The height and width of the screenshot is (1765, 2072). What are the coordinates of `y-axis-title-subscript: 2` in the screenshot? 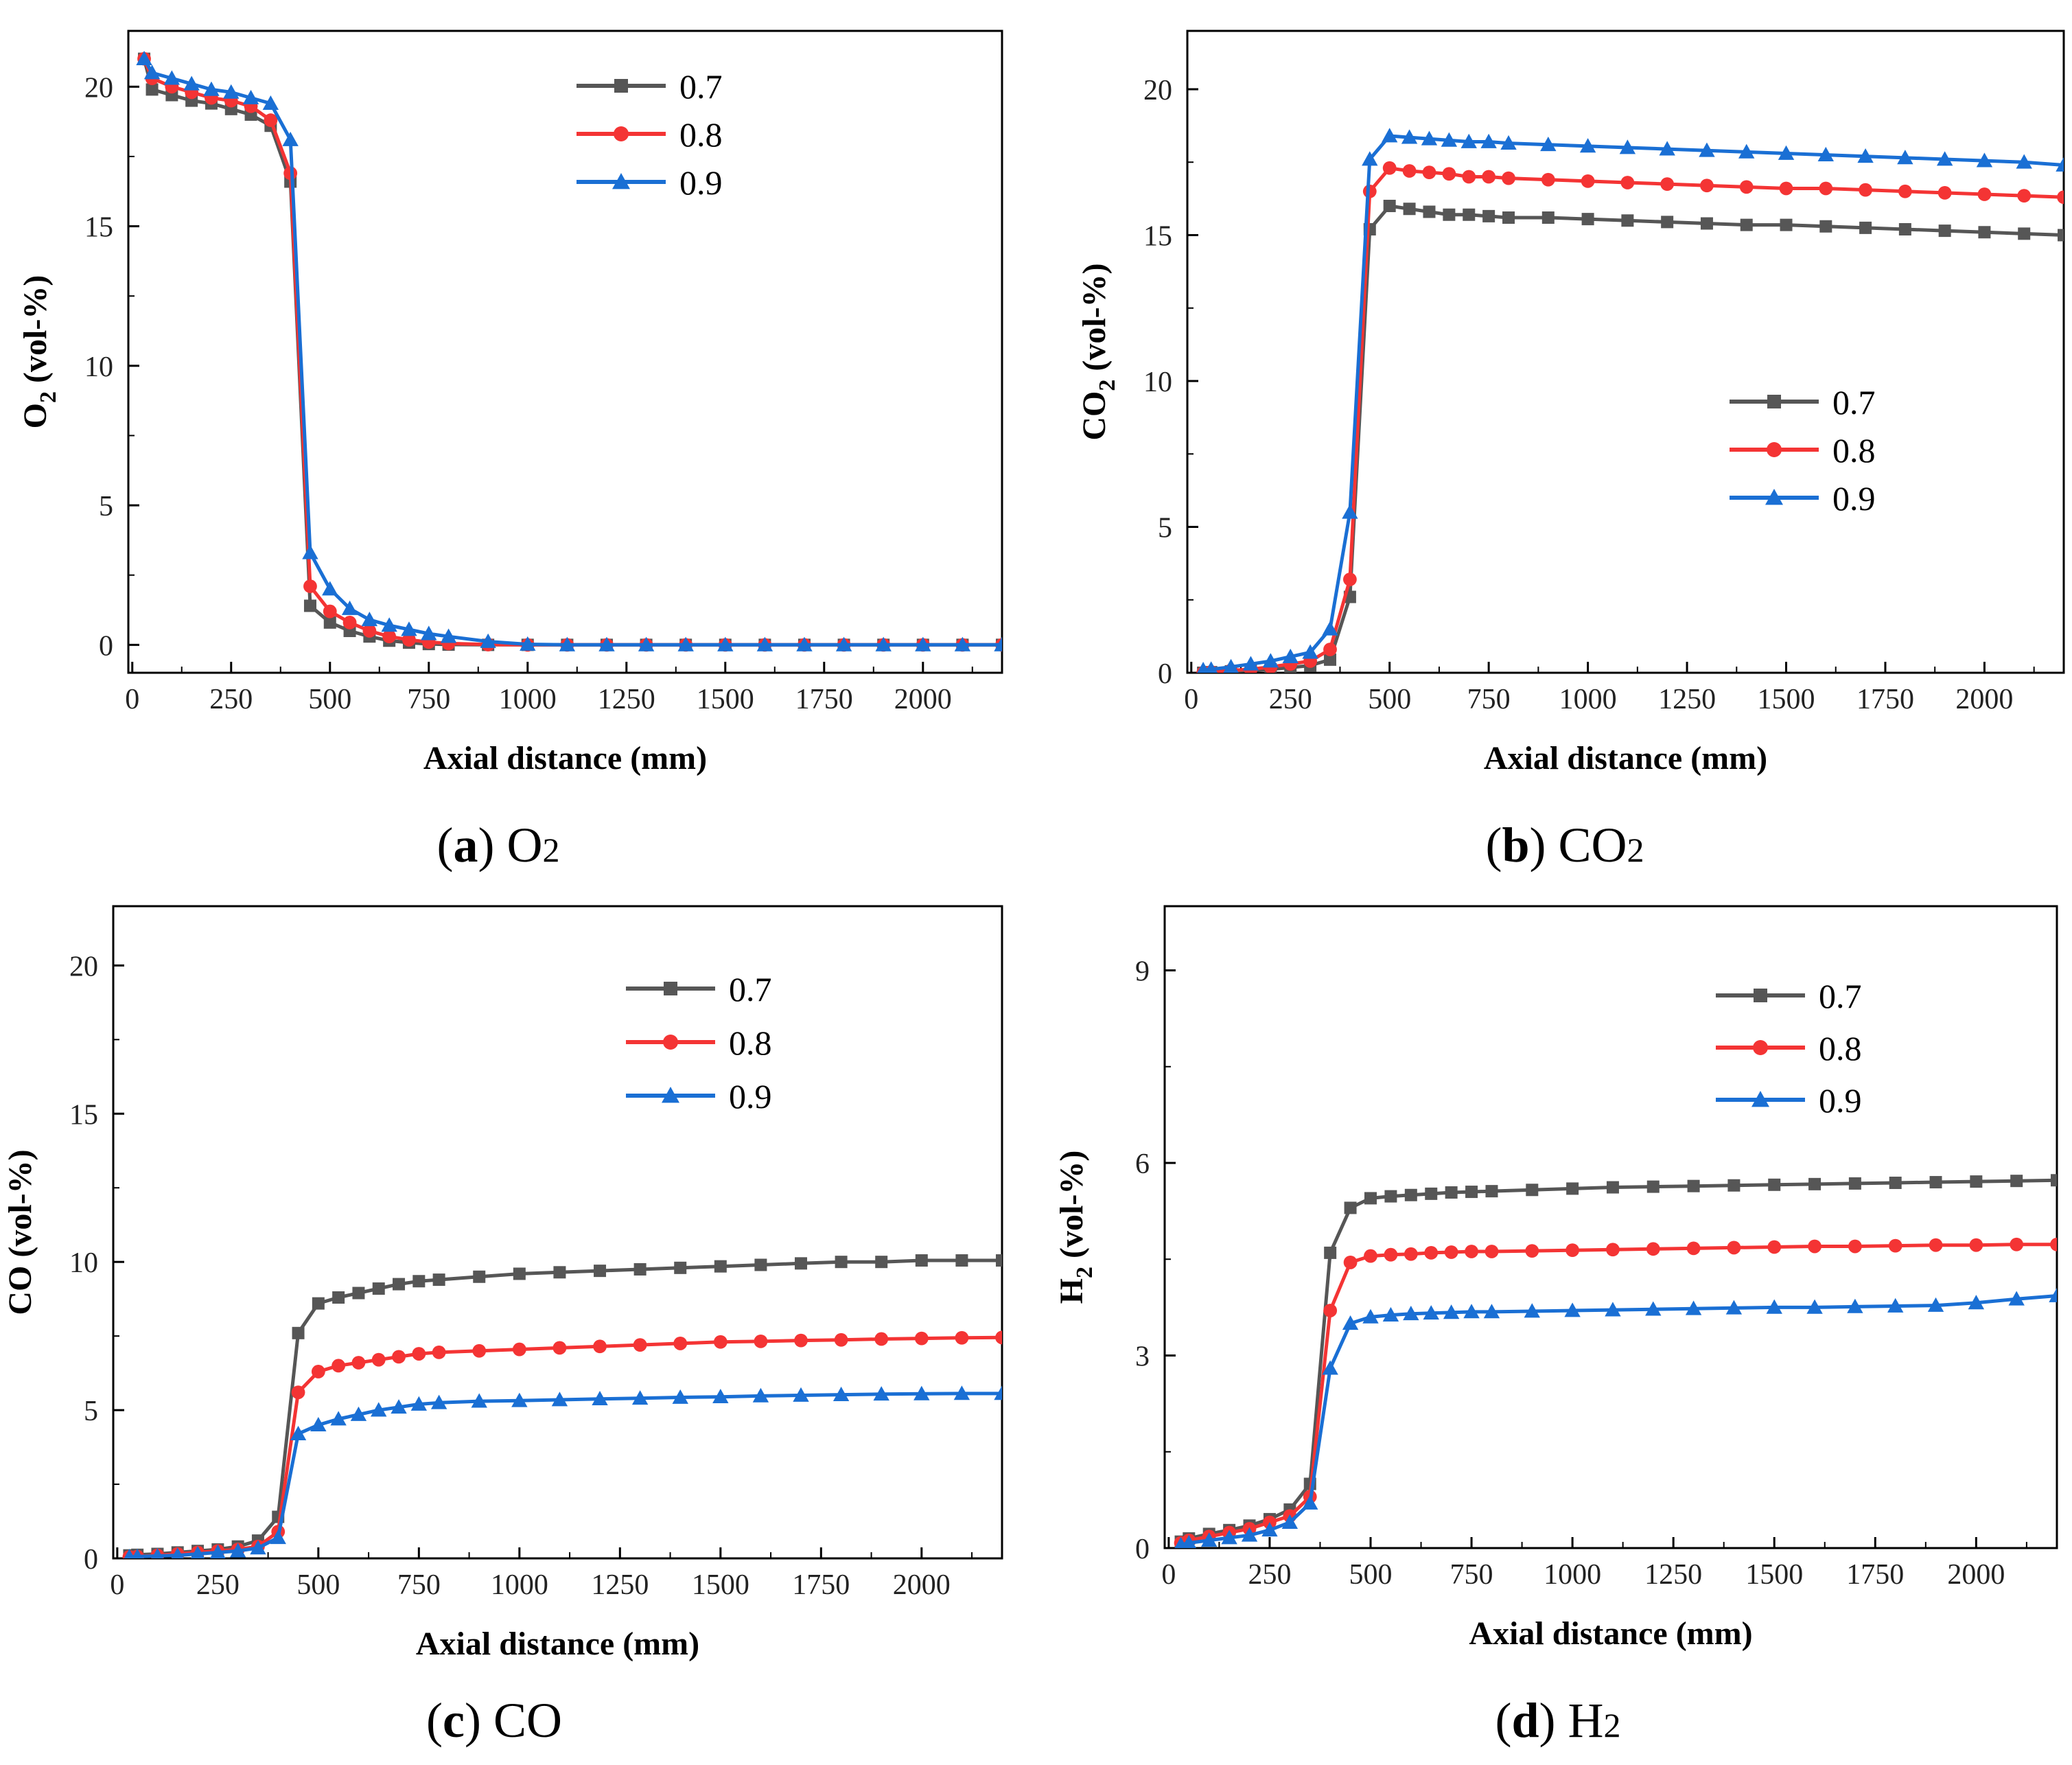 It's located at (1085, 1272).